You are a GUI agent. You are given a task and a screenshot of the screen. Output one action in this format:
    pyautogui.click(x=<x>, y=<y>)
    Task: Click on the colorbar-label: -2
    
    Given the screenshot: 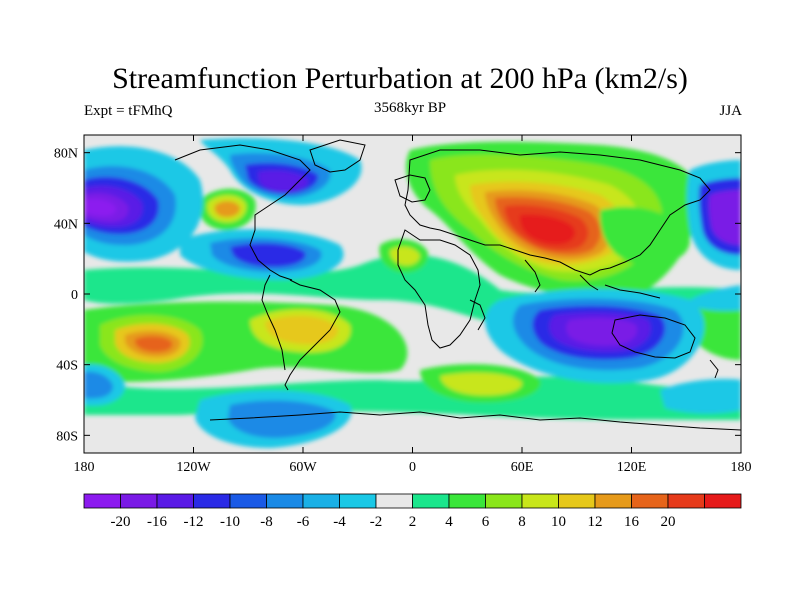 What is the action you would take?
    pyautogui.click(x=376, y=522)
    